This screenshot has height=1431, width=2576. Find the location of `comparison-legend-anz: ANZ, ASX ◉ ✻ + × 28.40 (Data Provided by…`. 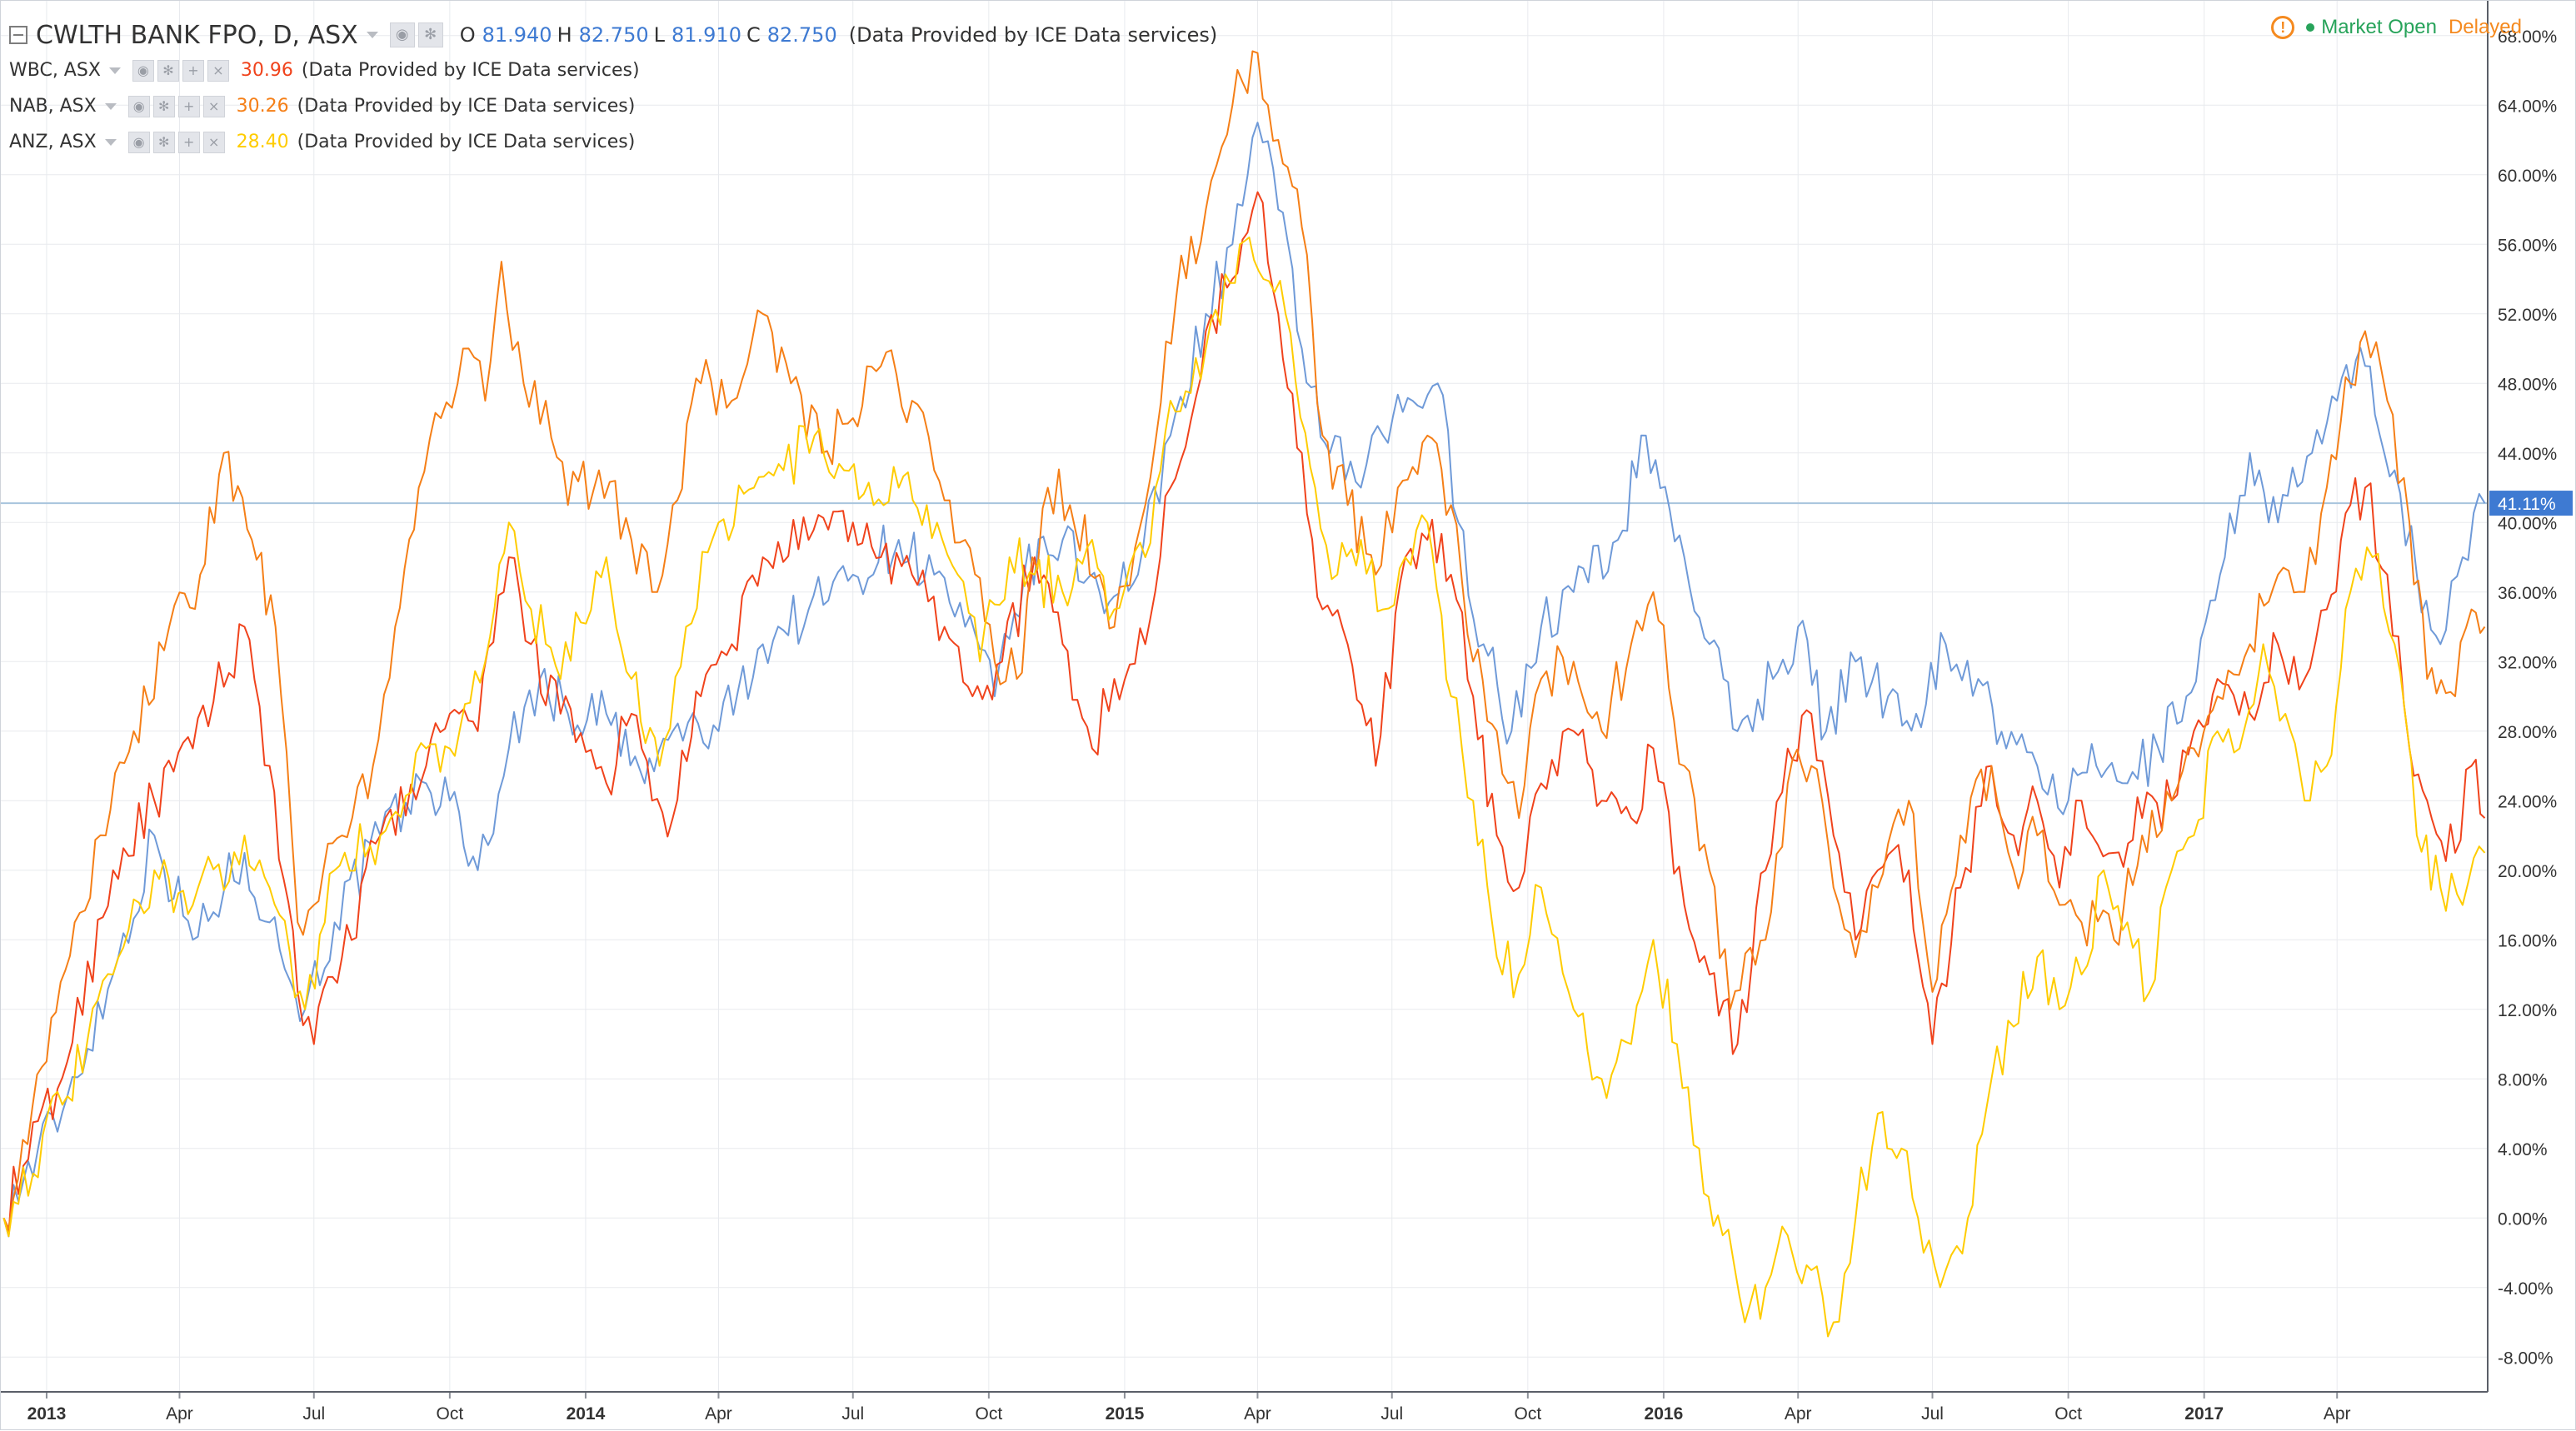

comparison-legend-anz: ANZ, ASX ◉ ✻ + × 28.40 (Data Provided by… is located at coordinates (613, 142).